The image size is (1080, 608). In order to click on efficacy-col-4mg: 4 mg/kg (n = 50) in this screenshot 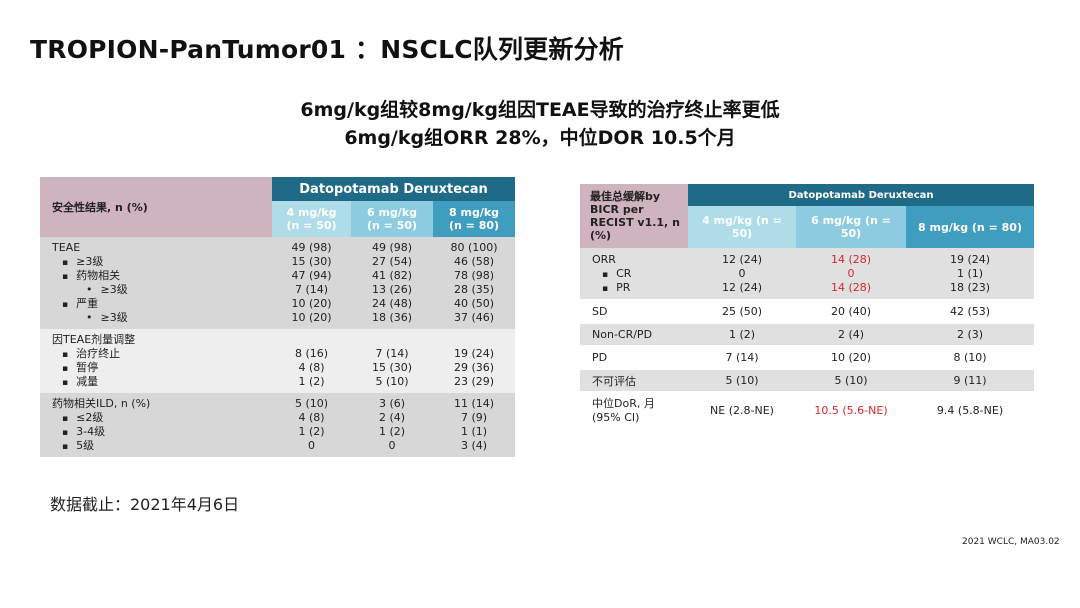, I will do `click(742, 227)`.